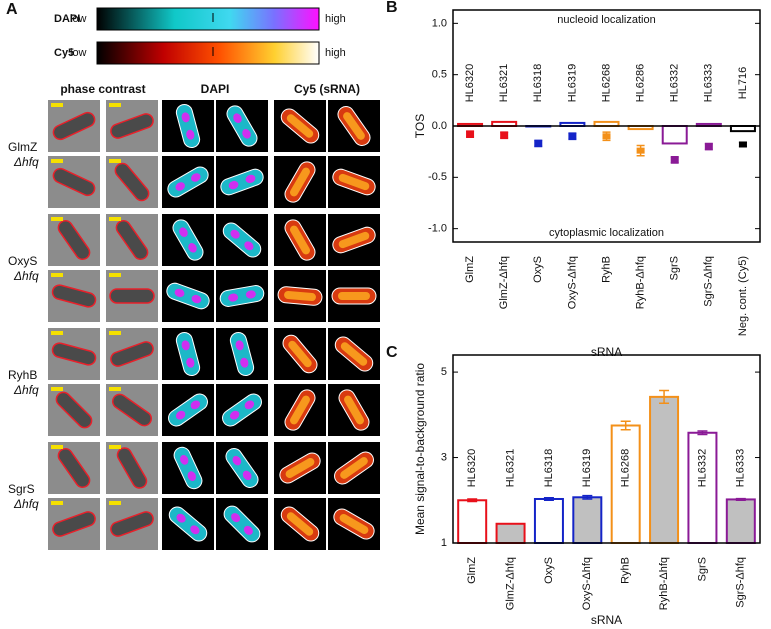 The height and width of the screenshot is (629, 771). I want to click on strain-label: HL6319, so click(587, 468).